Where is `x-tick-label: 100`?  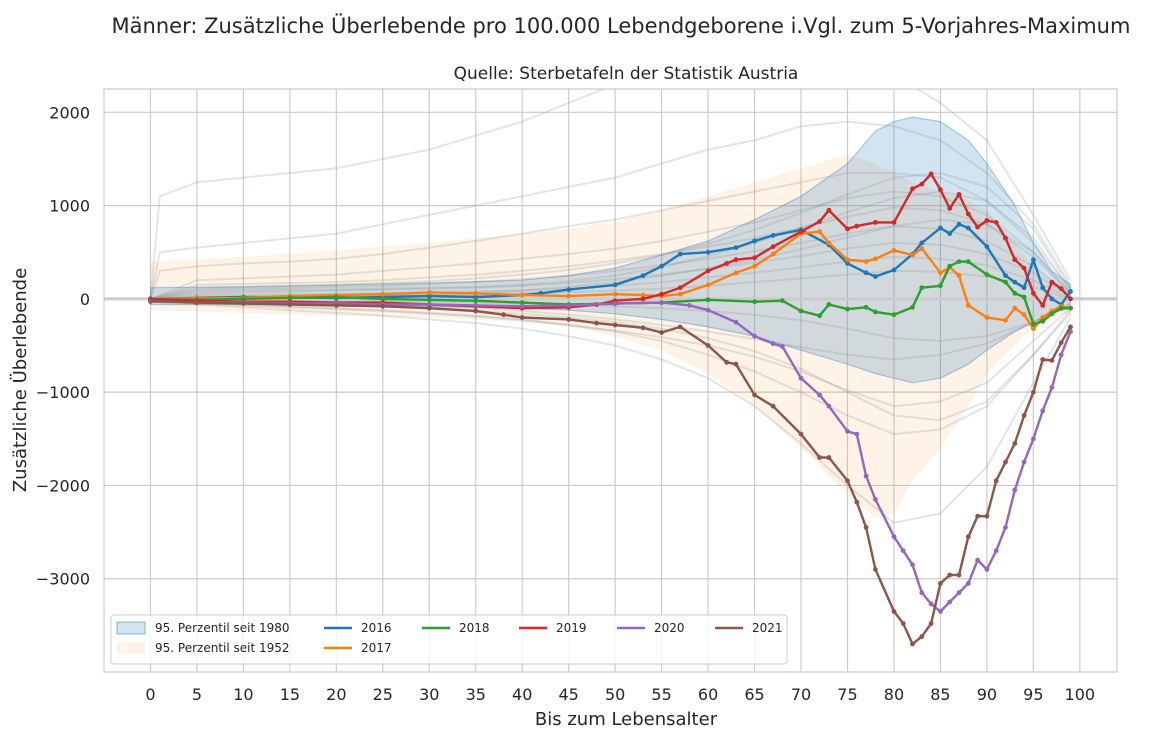
x-tick-label: 100 is located at coordinates (1080, 694).